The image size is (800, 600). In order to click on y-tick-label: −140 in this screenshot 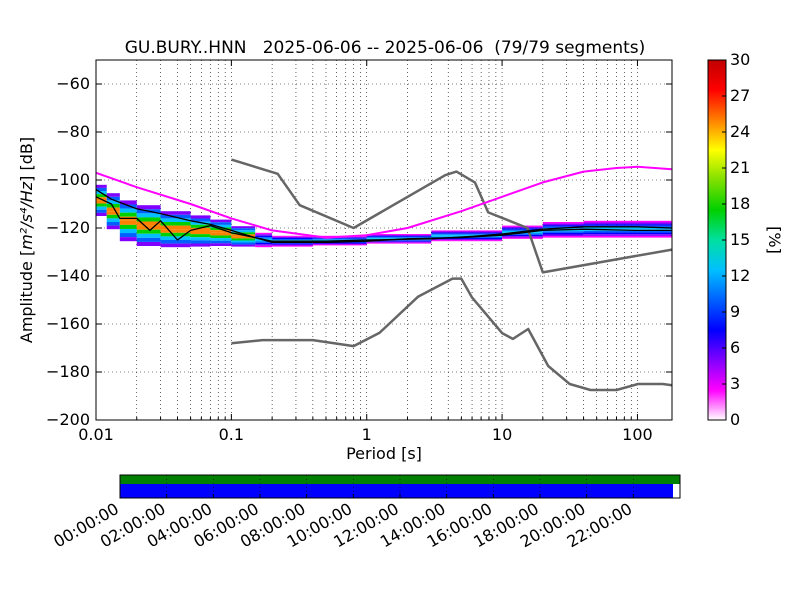, I will do `click(68, 275)`.